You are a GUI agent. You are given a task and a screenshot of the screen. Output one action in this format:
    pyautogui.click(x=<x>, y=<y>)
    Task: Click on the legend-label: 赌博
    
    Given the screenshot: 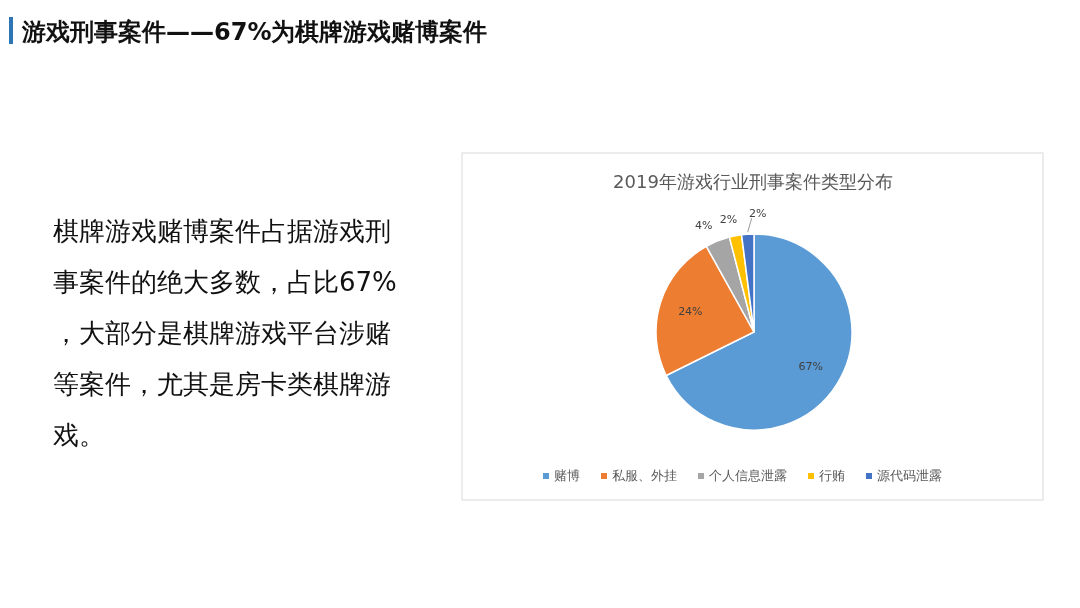 What is the action you would take?
    pyautogui.click(x=567, y=475)
    